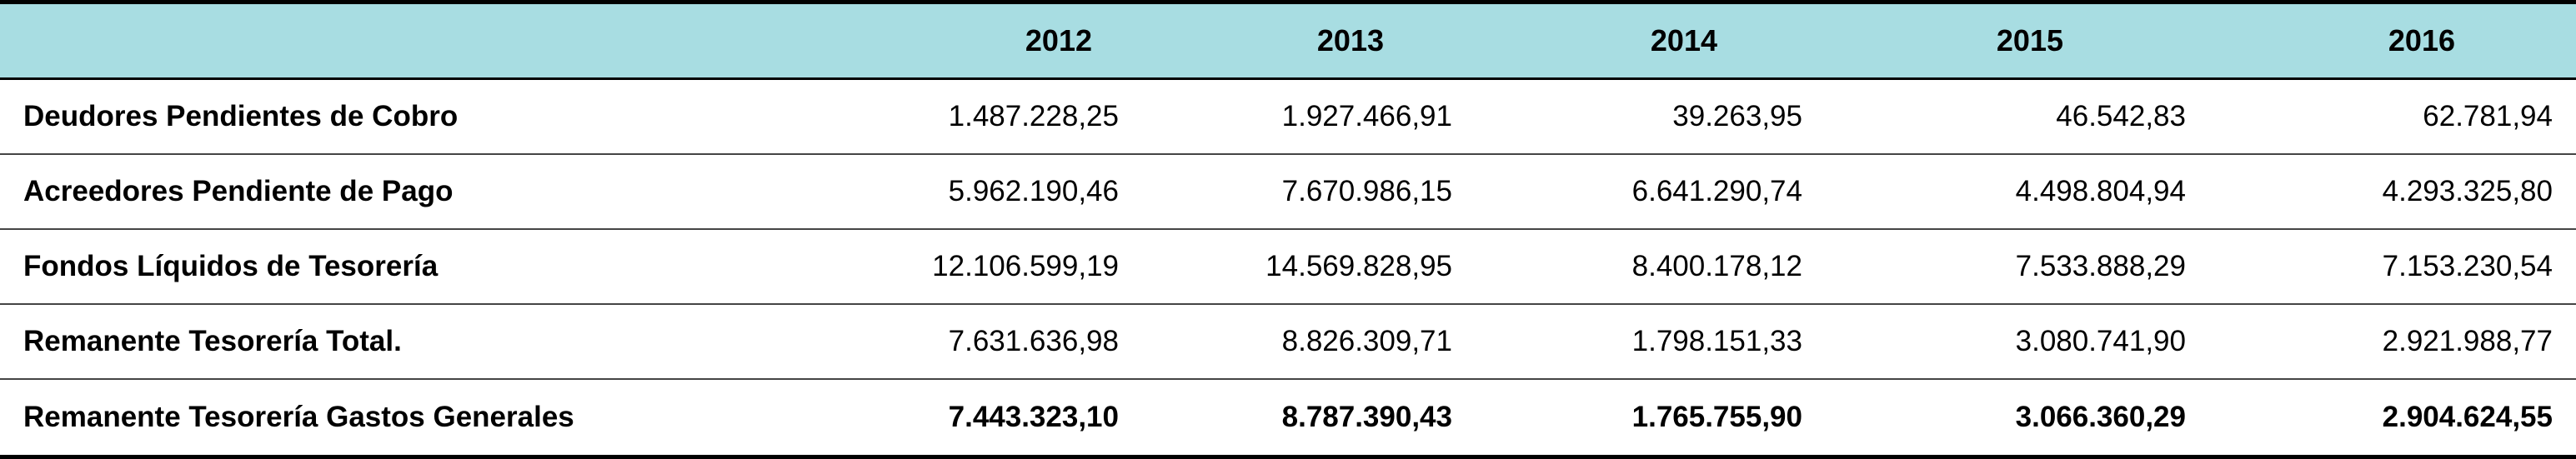 Image resolution: width=2576 pixels, height=459 pixels. Describe the element at coordinates (2392, 192) in the screenshot. I see `cell-acreedores-2016: 4.293.325,80` at that location.